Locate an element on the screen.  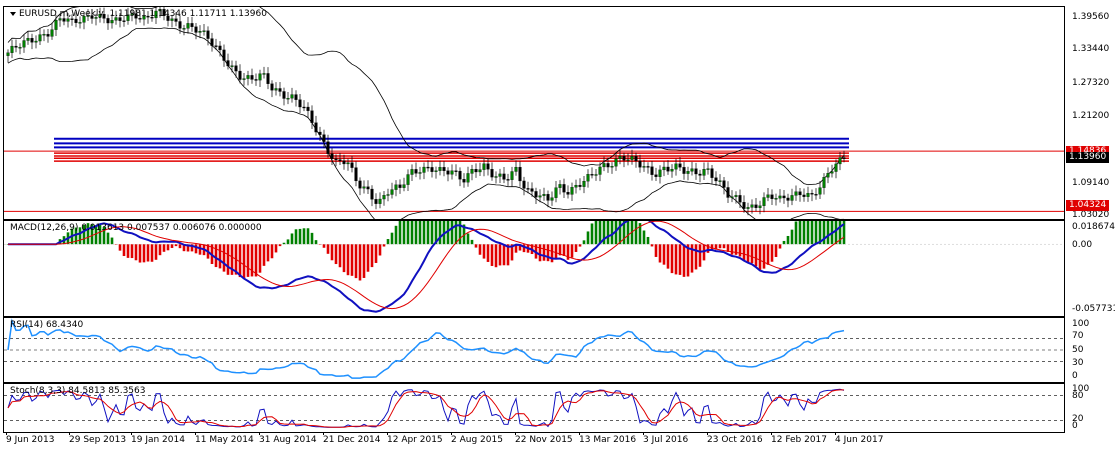
rsi-pane: RSI(14) 68.4340 is located at coordinates (534, 350).